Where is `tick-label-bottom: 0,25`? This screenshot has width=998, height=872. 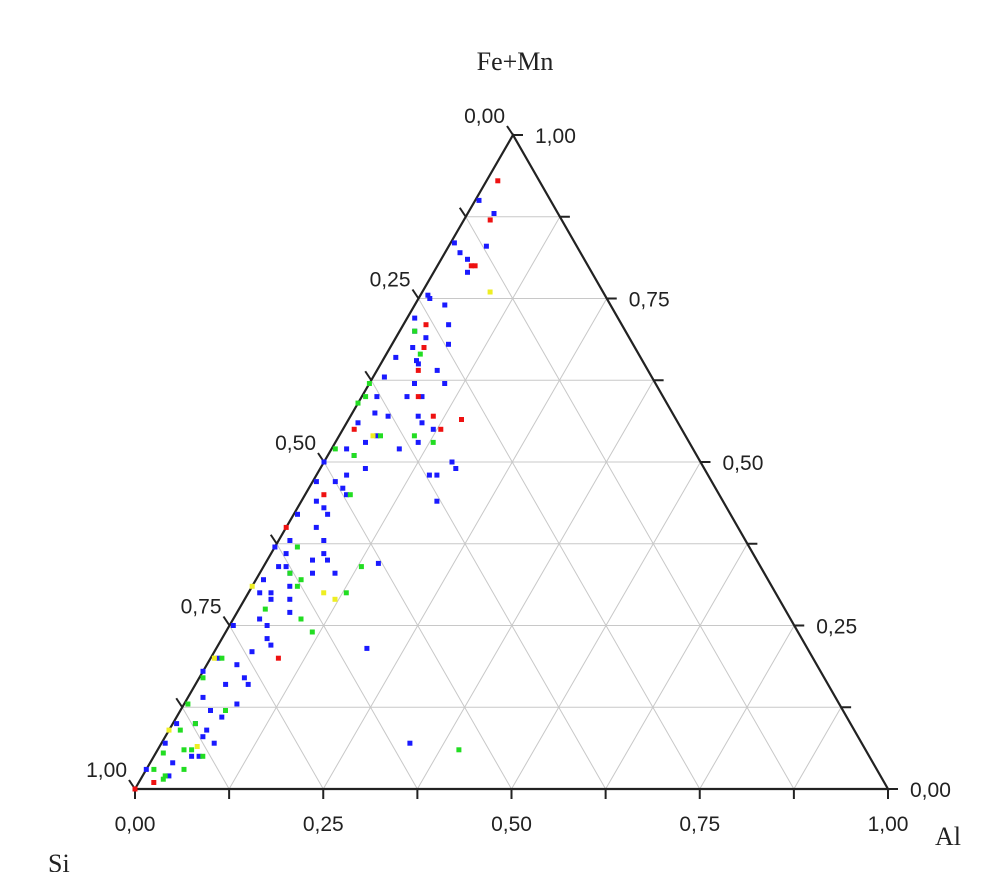
tick-label-bottom: 0,25 is located at coordinates (323, 824).